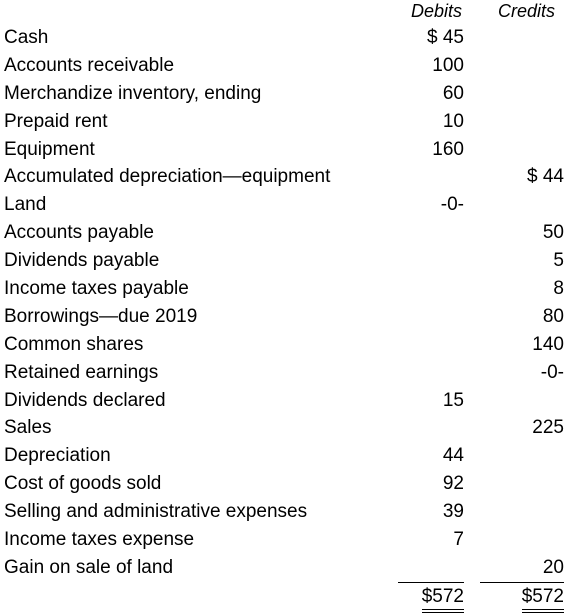 This screenshot has width=566, height=616. I want to click on account-row: Selling and administrative expenses 39, so click(283, 512).